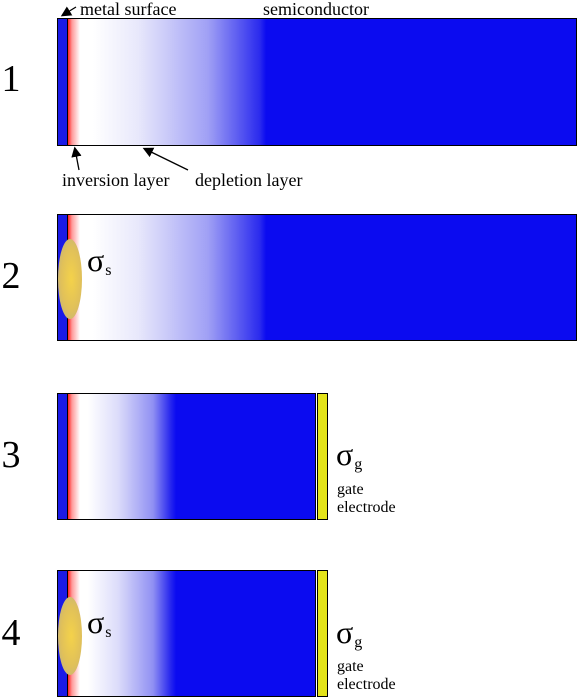  What do you see at coordinates (128, 9) in the screenshot?
I see `metal-surface-label: metal surface` at bounding box center [128, 9].